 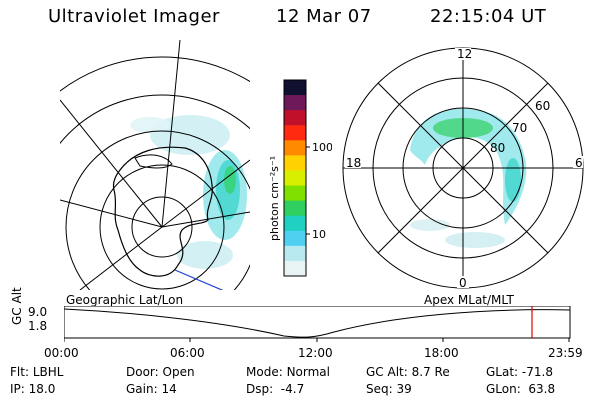 What do you see at coordinates (542, 389) in the screenshot?
I see `glon-value: 63.8` at bounding box center [542, 389].